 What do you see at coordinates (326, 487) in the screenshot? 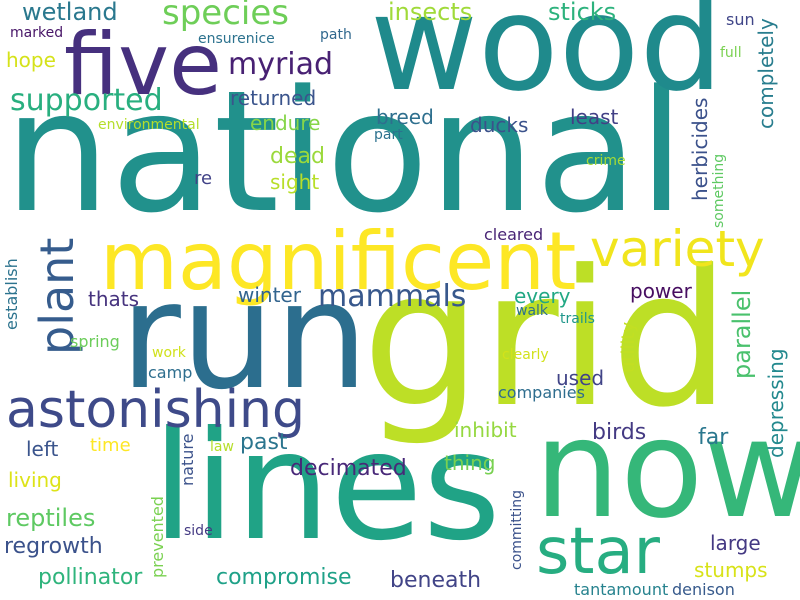
I see `word-lines: lines` at bounding box center [326, 487].